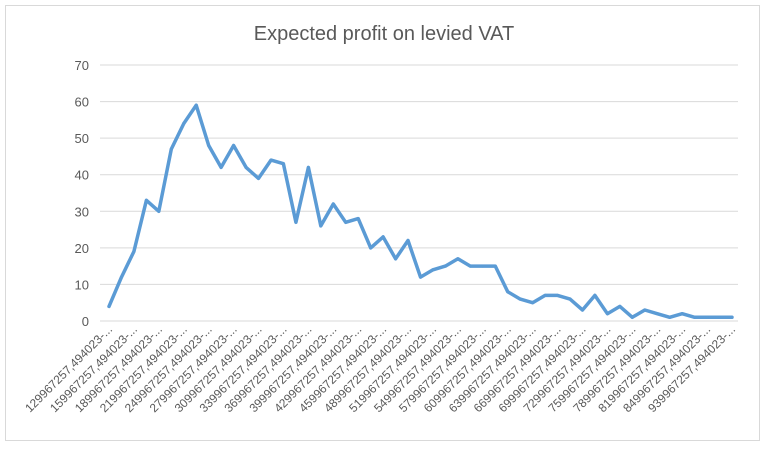 The image size is (767, 450). I want to click on y-tick-label: 50, so click(82, 138).